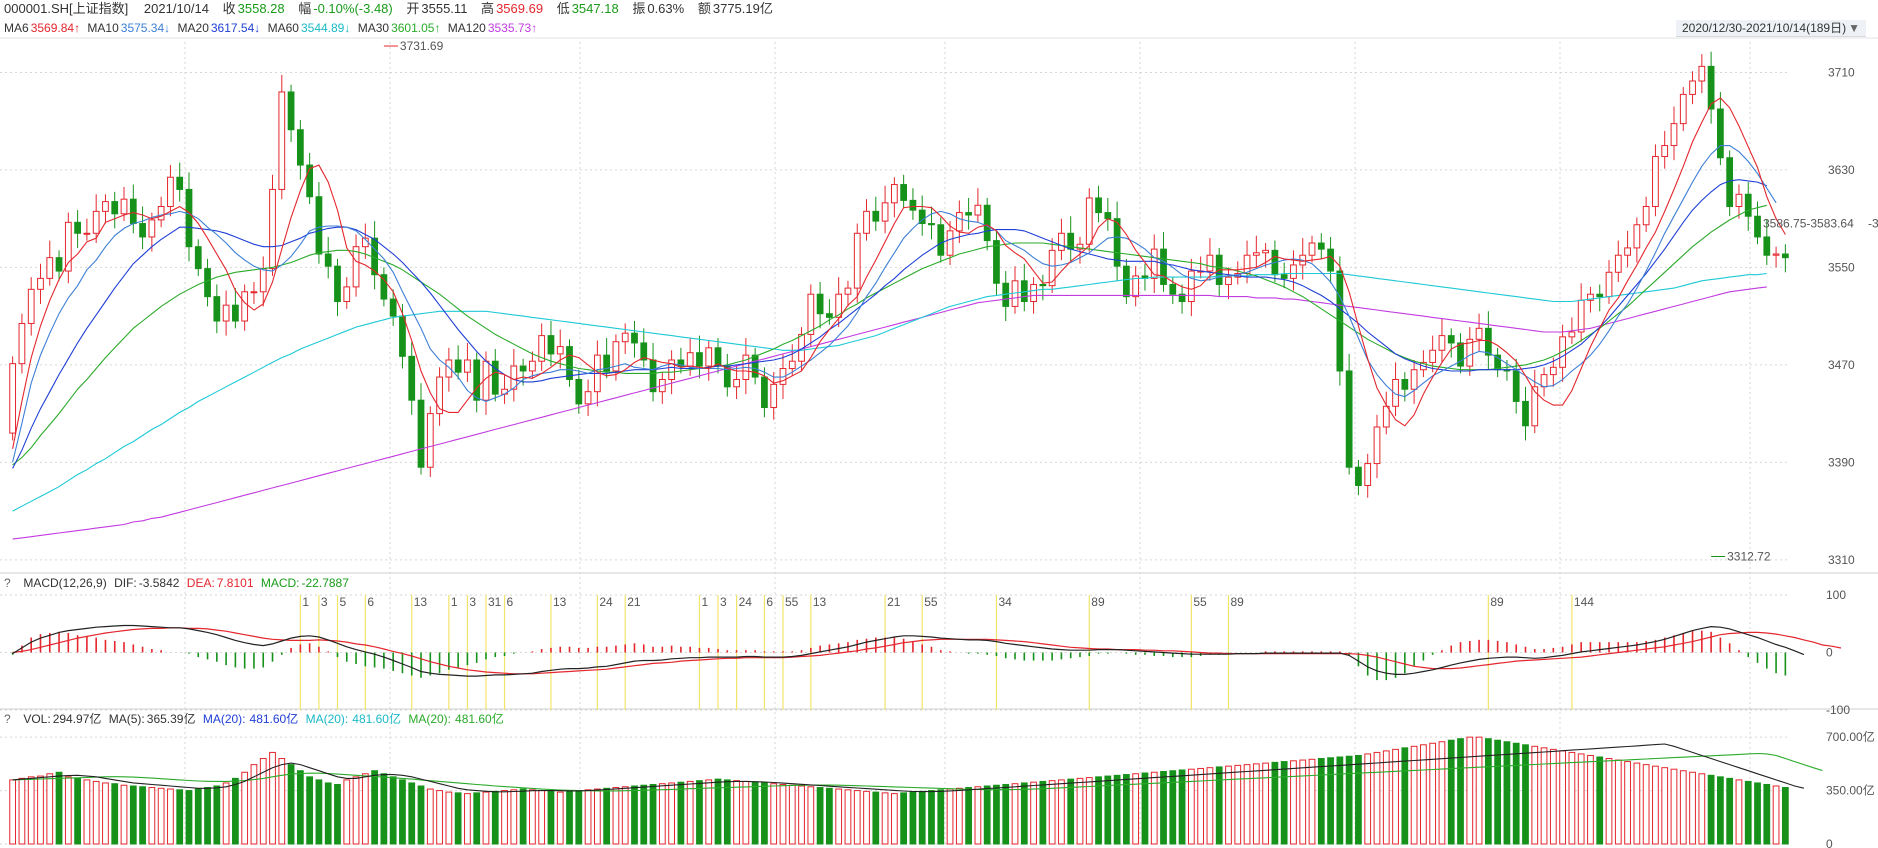 This screenshot has height=848, width=1878. What do you see at coordinates (7, 719) in the screenshot?
I see `volume-help-icon: ?` at bounding box center [7, 719].